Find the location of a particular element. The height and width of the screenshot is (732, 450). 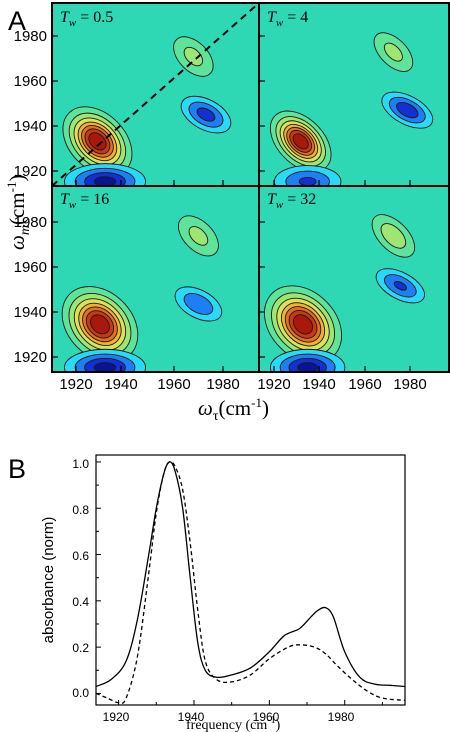

diagonal-line is located at coordinates (155, 94).